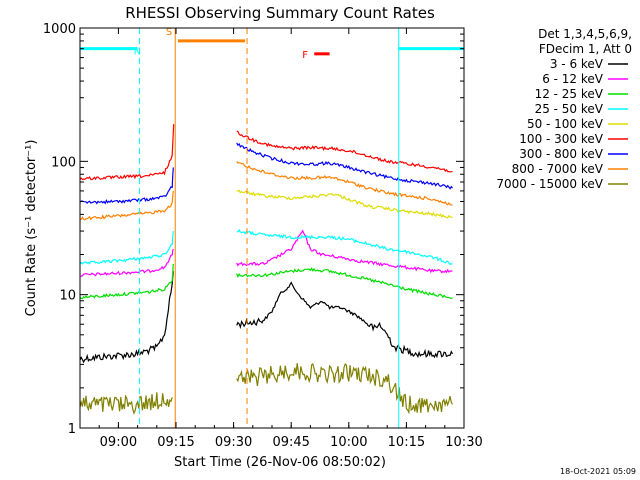 This screenshot has width=640, height=480. I want to click on series-line-800-7000-kev, so click(266, 191).